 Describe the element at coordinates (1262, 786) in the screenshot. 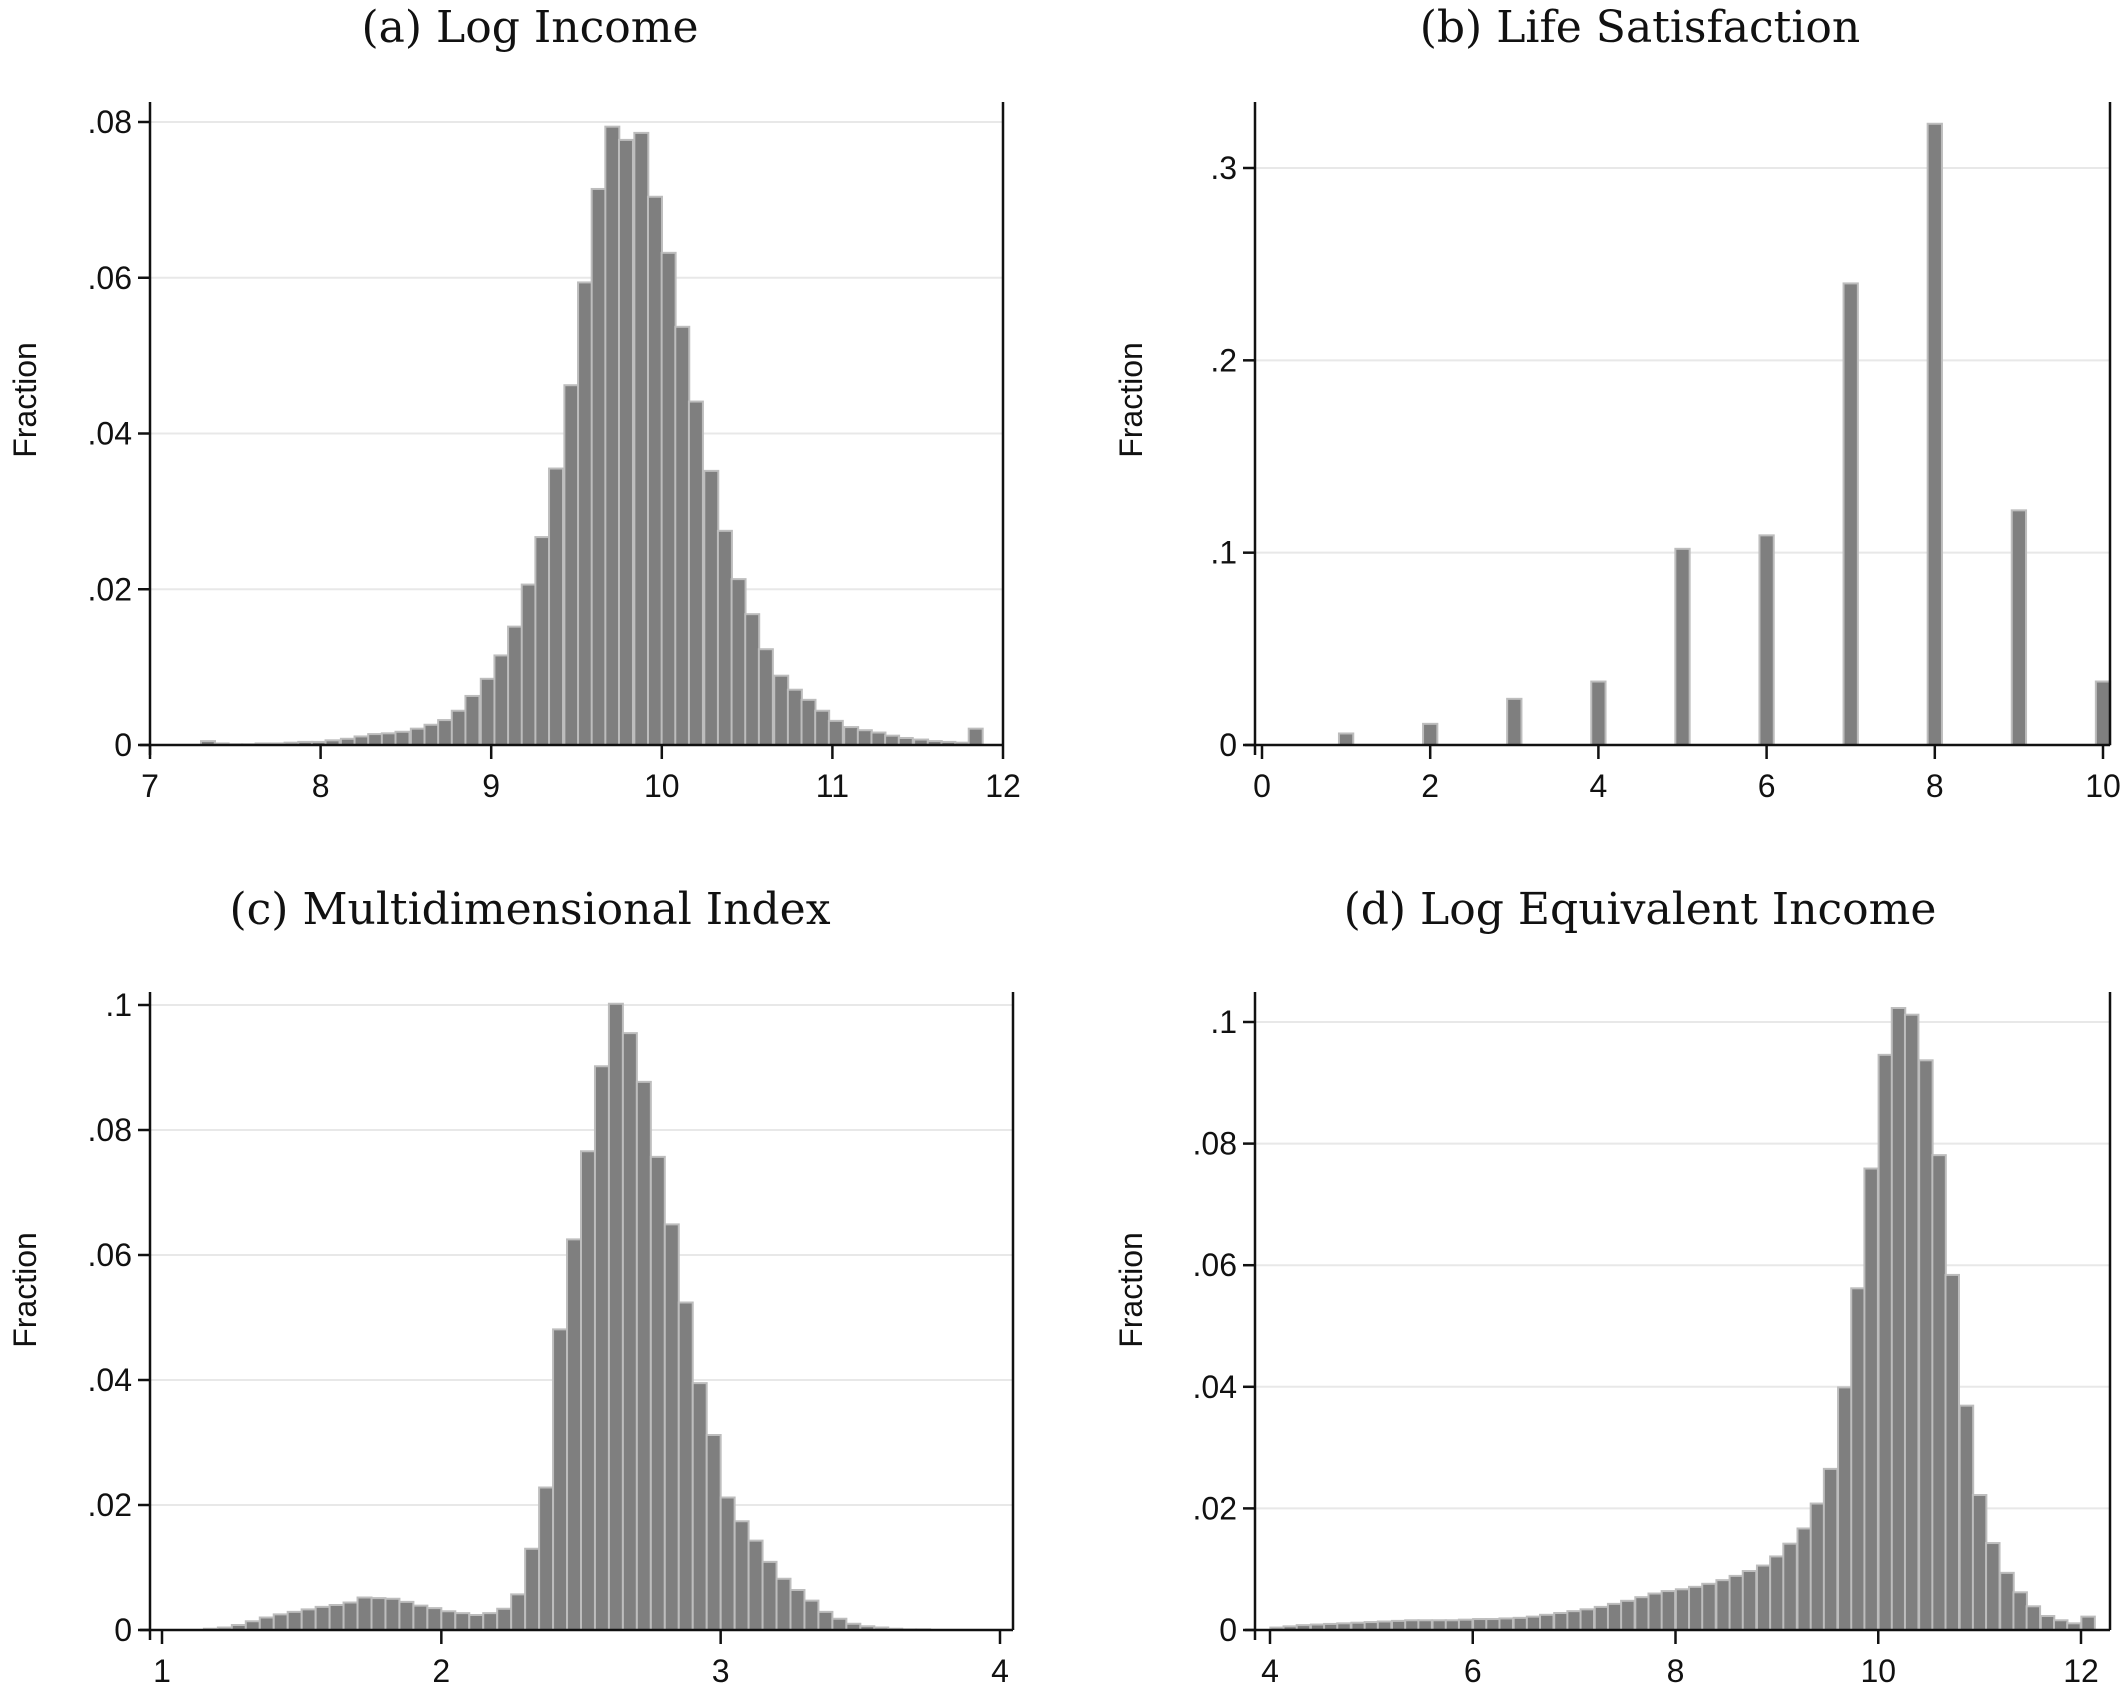

I see `panel-b-xtick-label-0: 0` at that location.